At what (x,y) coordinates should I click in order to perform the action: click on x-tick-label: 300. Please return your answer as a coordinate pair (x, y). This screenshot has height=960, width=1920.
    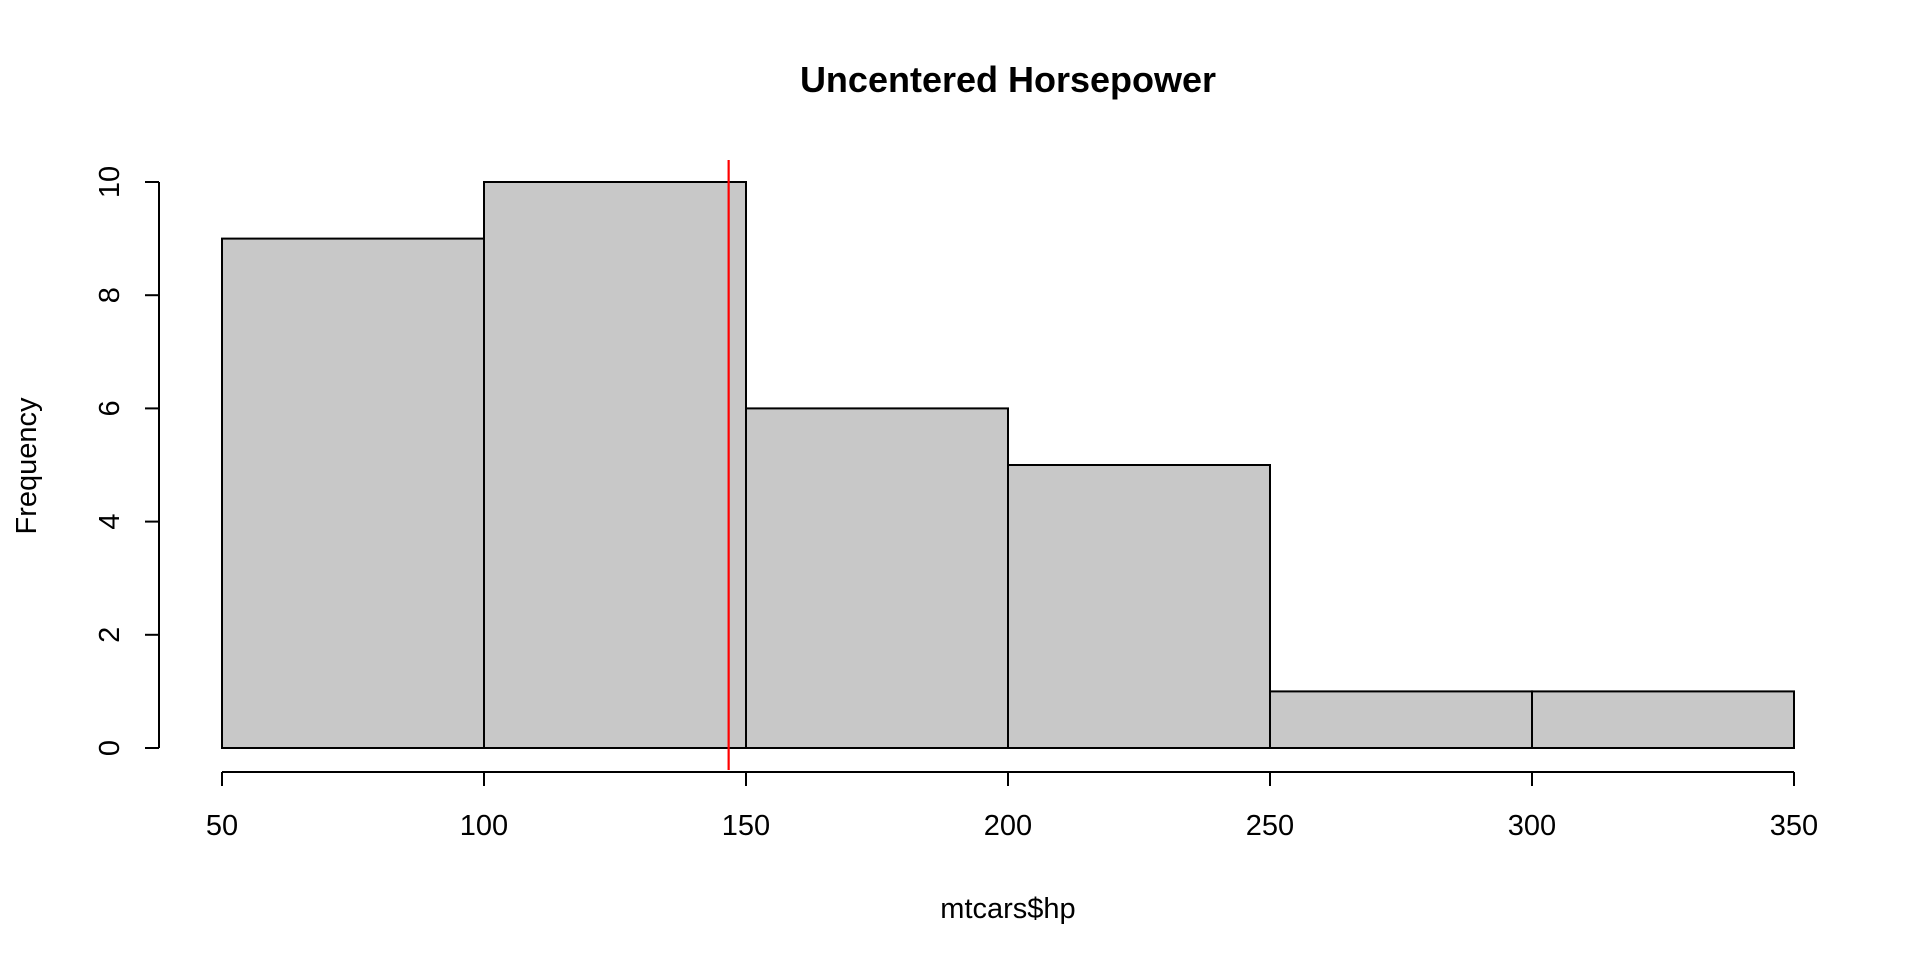
    Looking at the image, I should click on (1532, 826).